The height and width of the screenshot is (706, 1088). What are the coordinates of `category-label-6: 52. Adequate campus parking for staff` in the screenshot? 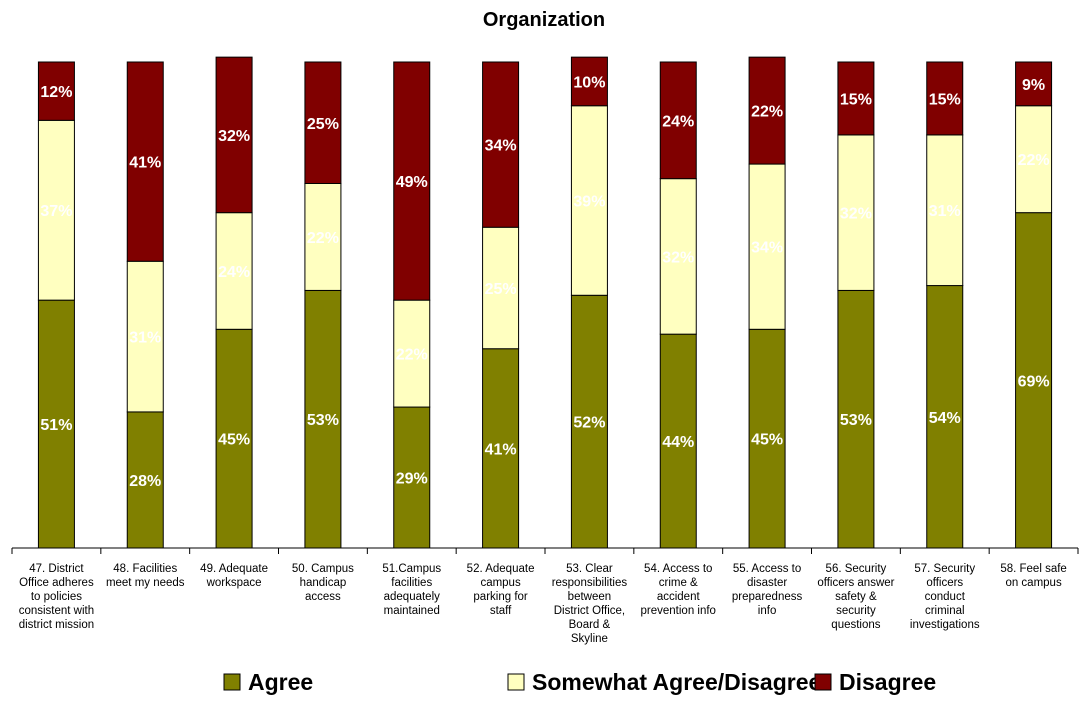 It's located at (501, 590).